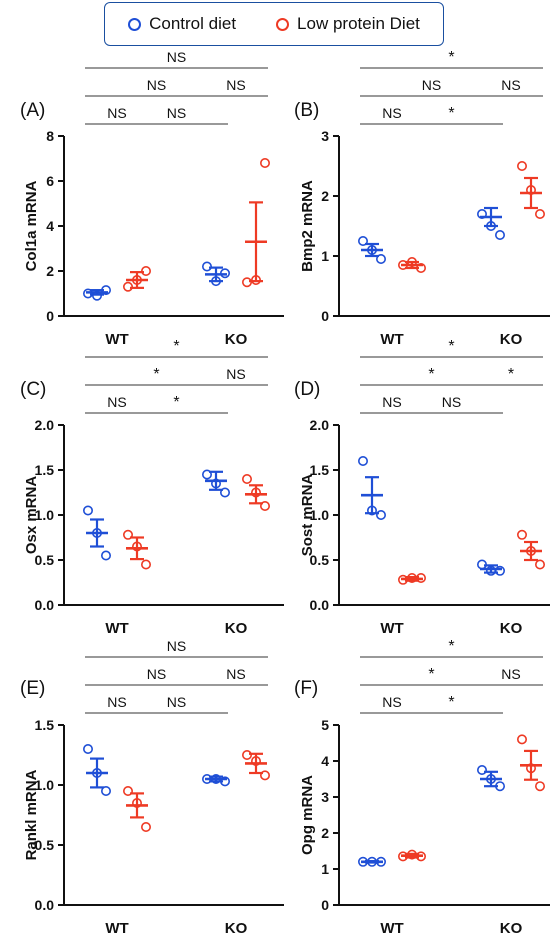  I want to click on panel-label: (E), so click(32, 688).